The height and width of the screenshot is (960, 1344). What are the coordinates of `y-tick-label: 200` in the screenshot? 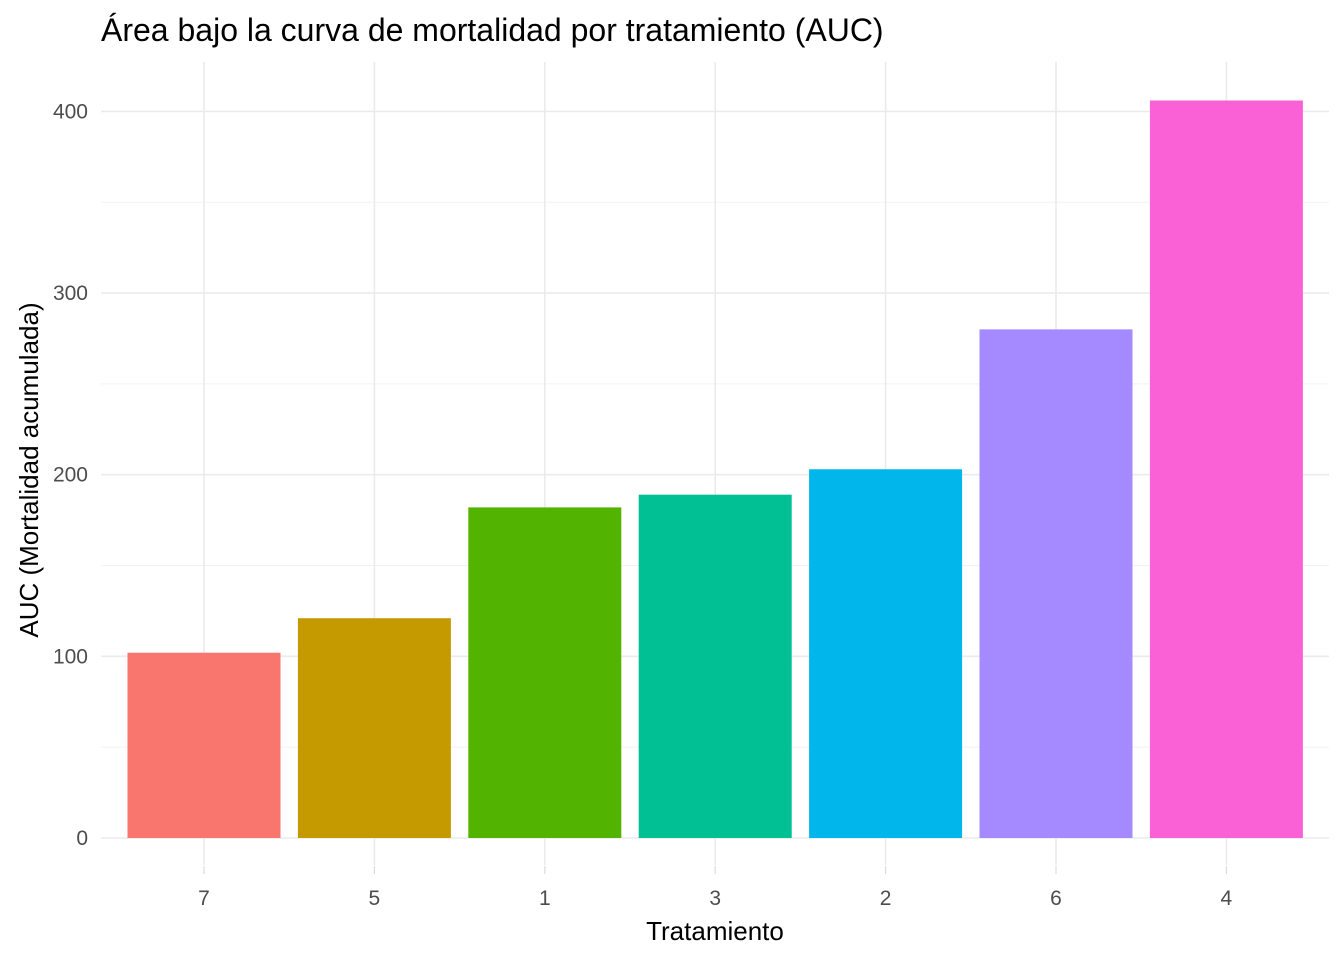 It's located at (70, 475).